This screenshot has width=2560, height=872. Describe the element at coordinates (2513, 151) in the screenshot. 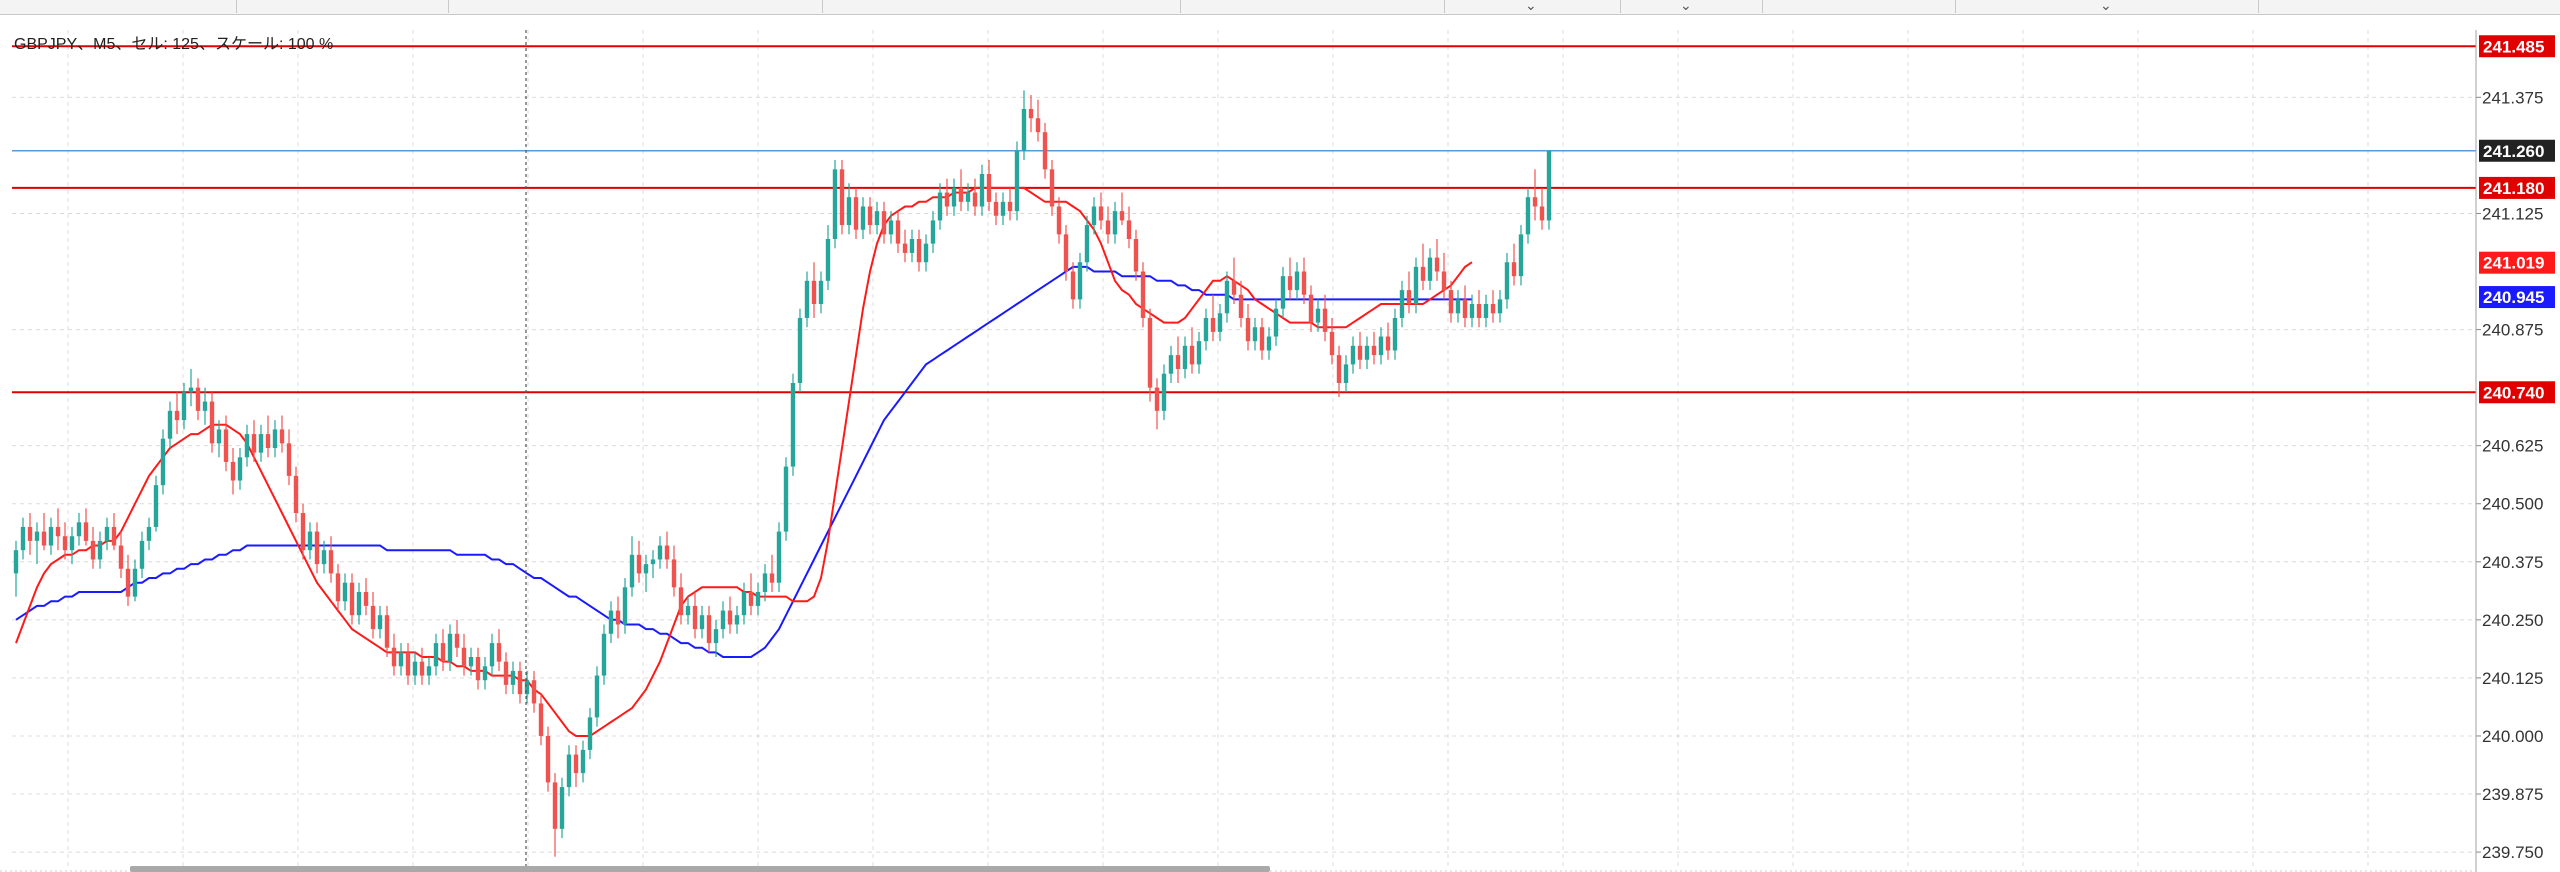

I see `current-price-tag: 241.260` at that location.